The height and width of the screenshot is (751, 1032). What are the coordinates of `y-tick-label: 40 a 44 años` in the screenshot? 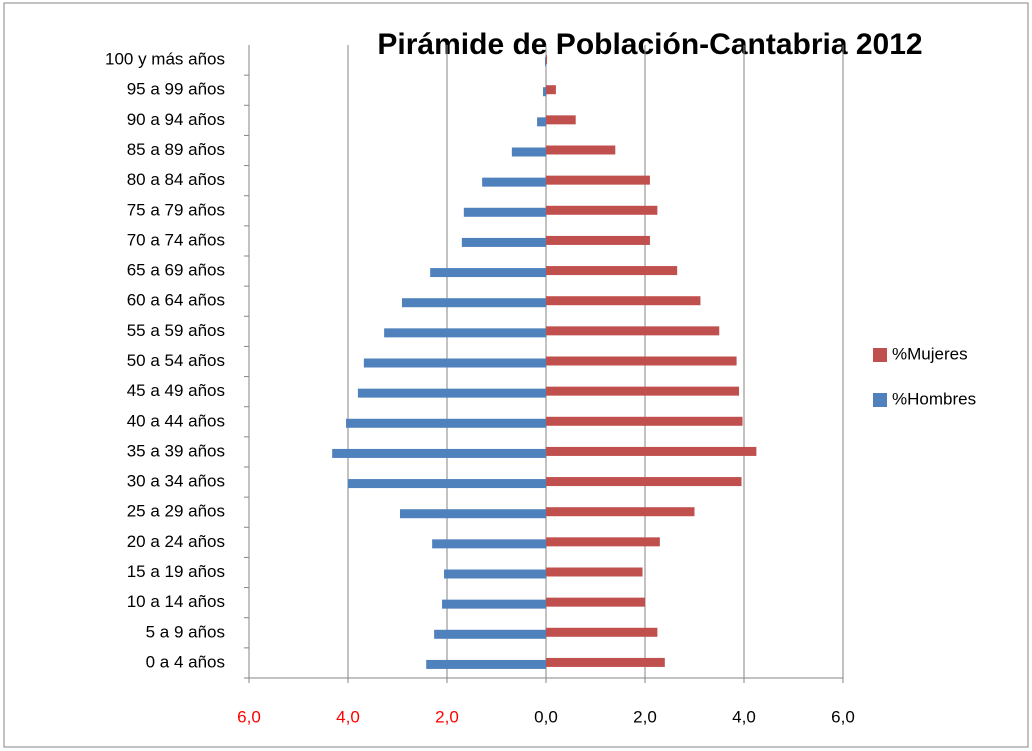 It's located at (176, 420).